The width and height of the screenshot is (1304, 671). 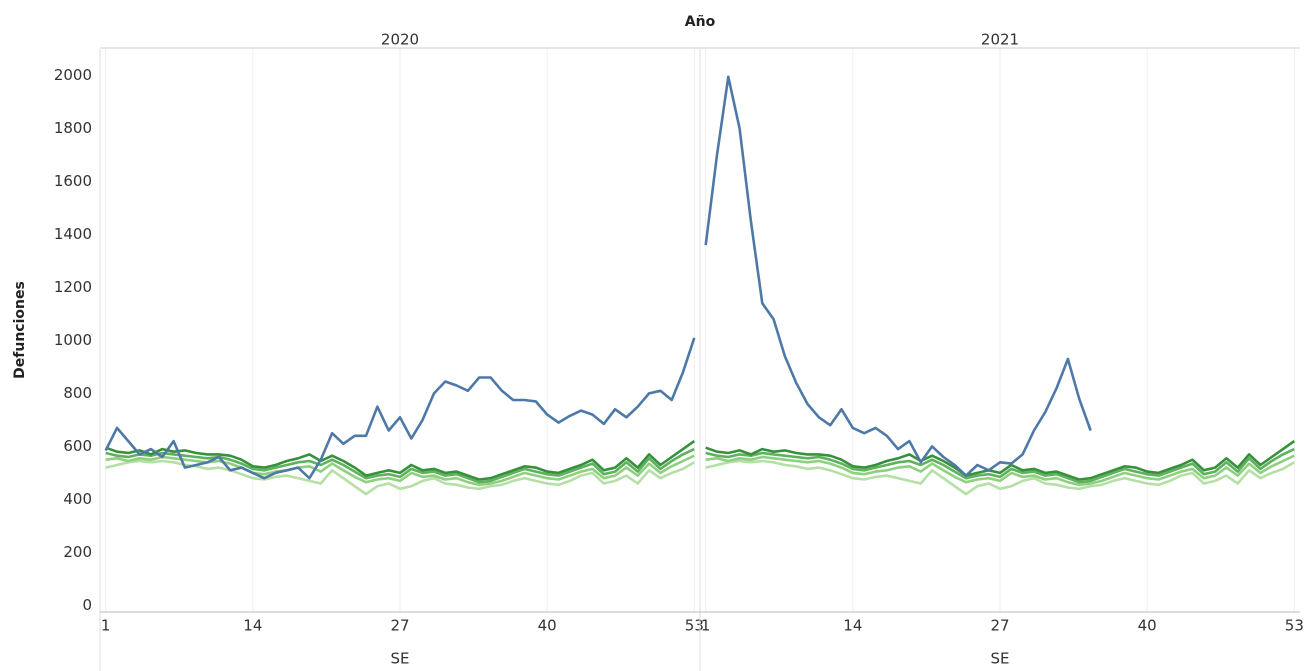 What do you see at coordinates (73, 234) in the screenshot?
I see `y-tick-label: 1400` at bounding box center [73, 234].